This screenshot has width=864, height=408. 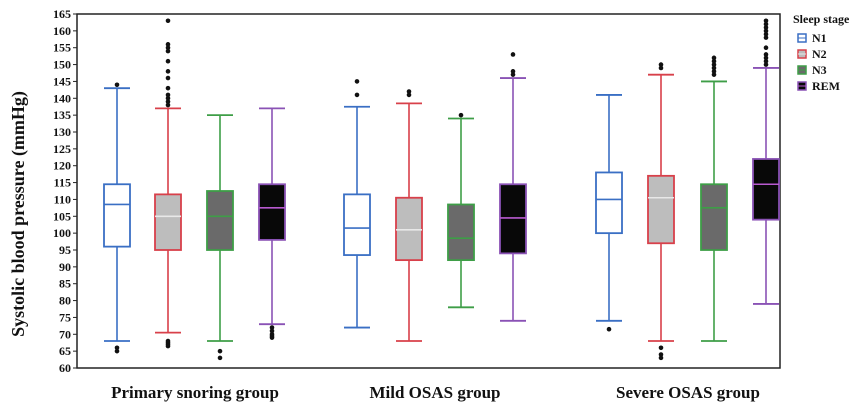 What do you see at coordinates (65, 317) in the screenshot?
I see `y-tick-label: 75` at bounding box center [65, 317].